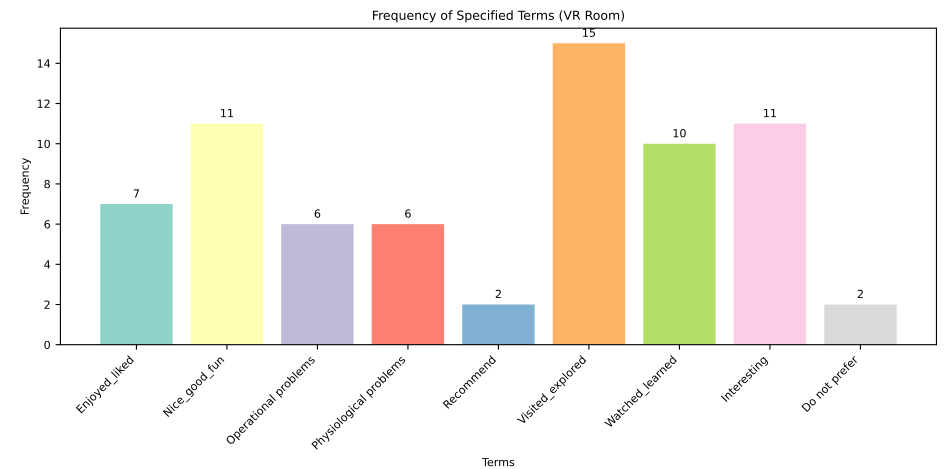 This screenshot has width=944, height=469. I want to click on data-label: 10, so click(680, 133).